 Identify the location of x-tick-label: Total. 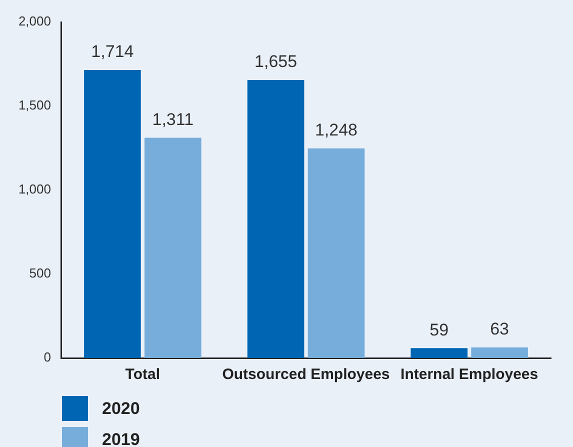
(142, 375).